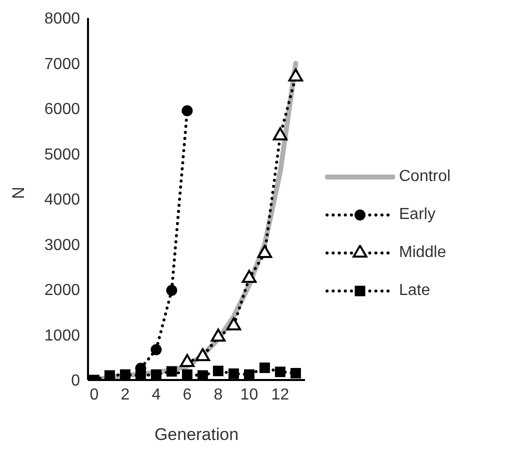 The height and width of the screenshot is (468, 513). What do you see at coordinates (62, 64) in the screenshot?
I see `y-tick-label: 7000` at bounding box center [62, 64].